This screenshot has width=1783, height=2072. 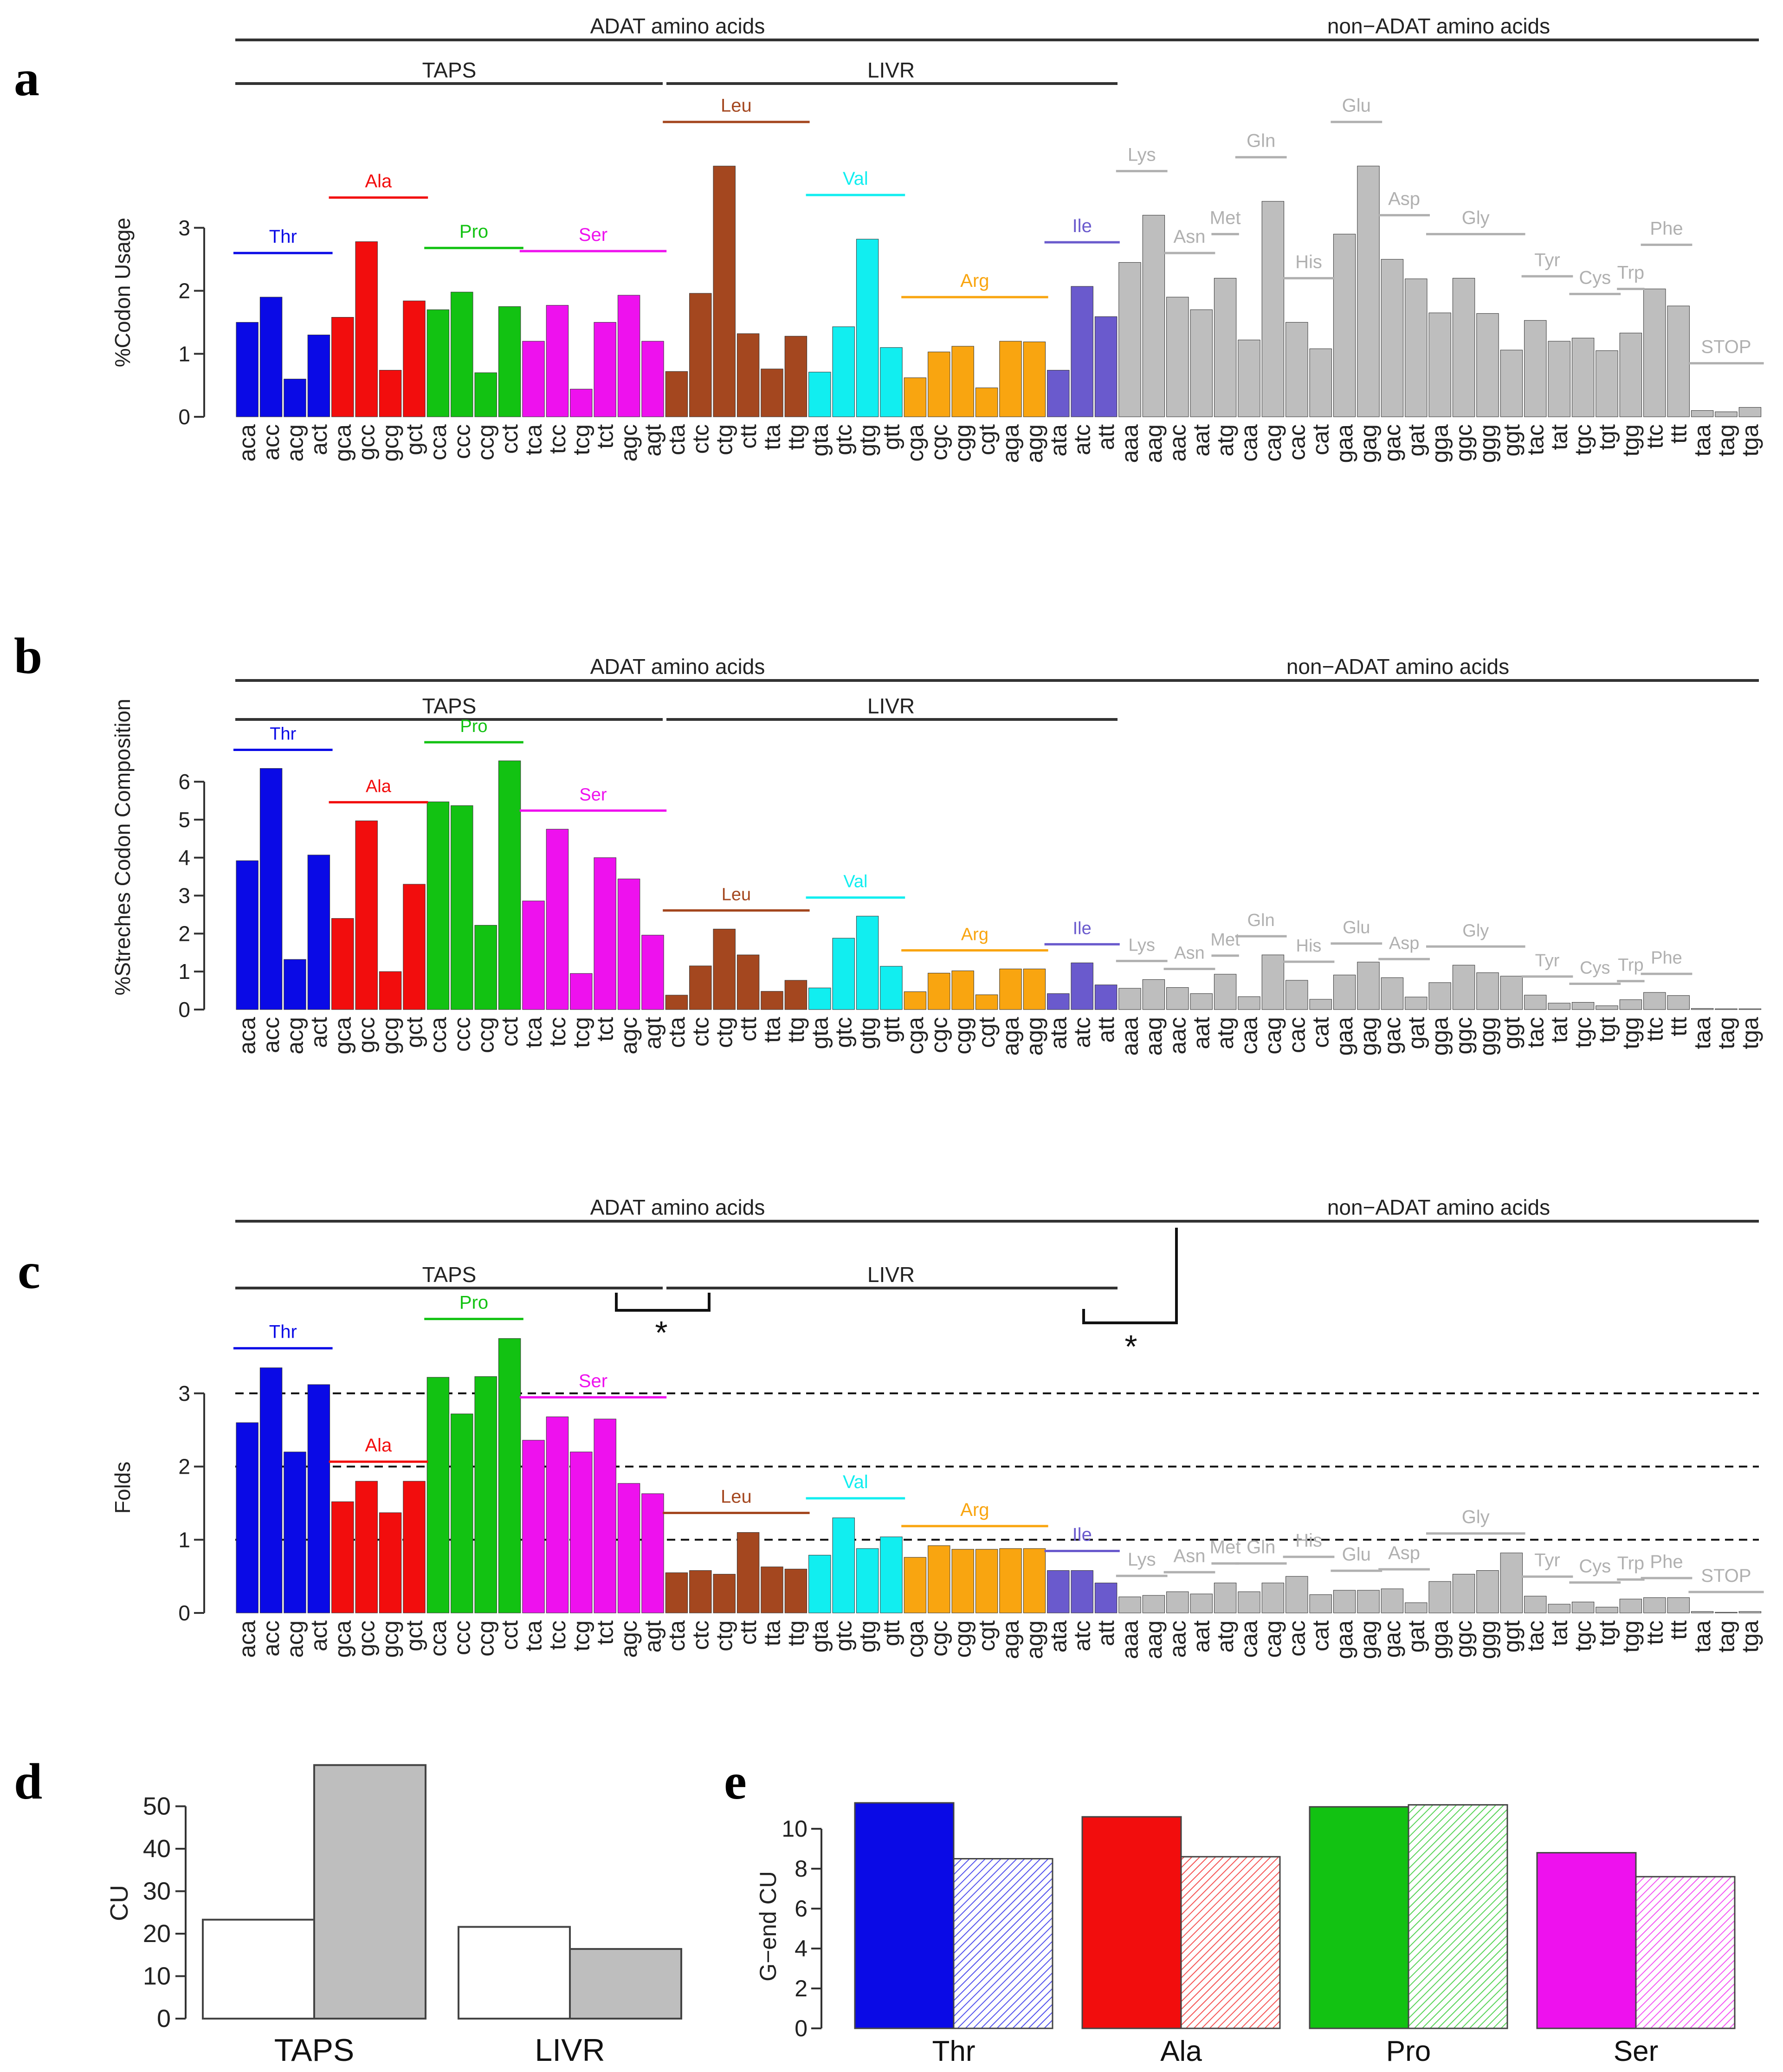 I want to click on group-label-gln: Gln, so click(x=1261, y=141).